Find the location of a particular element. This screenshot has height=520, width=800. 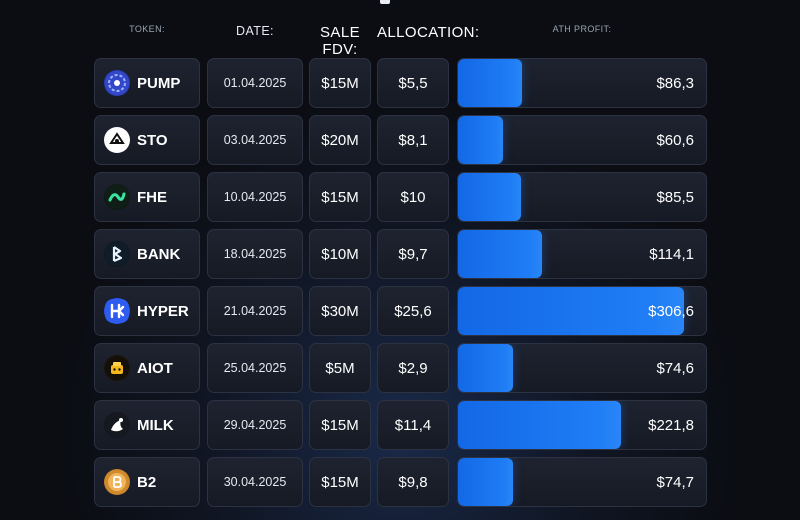

header-token: TOKEN: is located at coordinates (147, 29).